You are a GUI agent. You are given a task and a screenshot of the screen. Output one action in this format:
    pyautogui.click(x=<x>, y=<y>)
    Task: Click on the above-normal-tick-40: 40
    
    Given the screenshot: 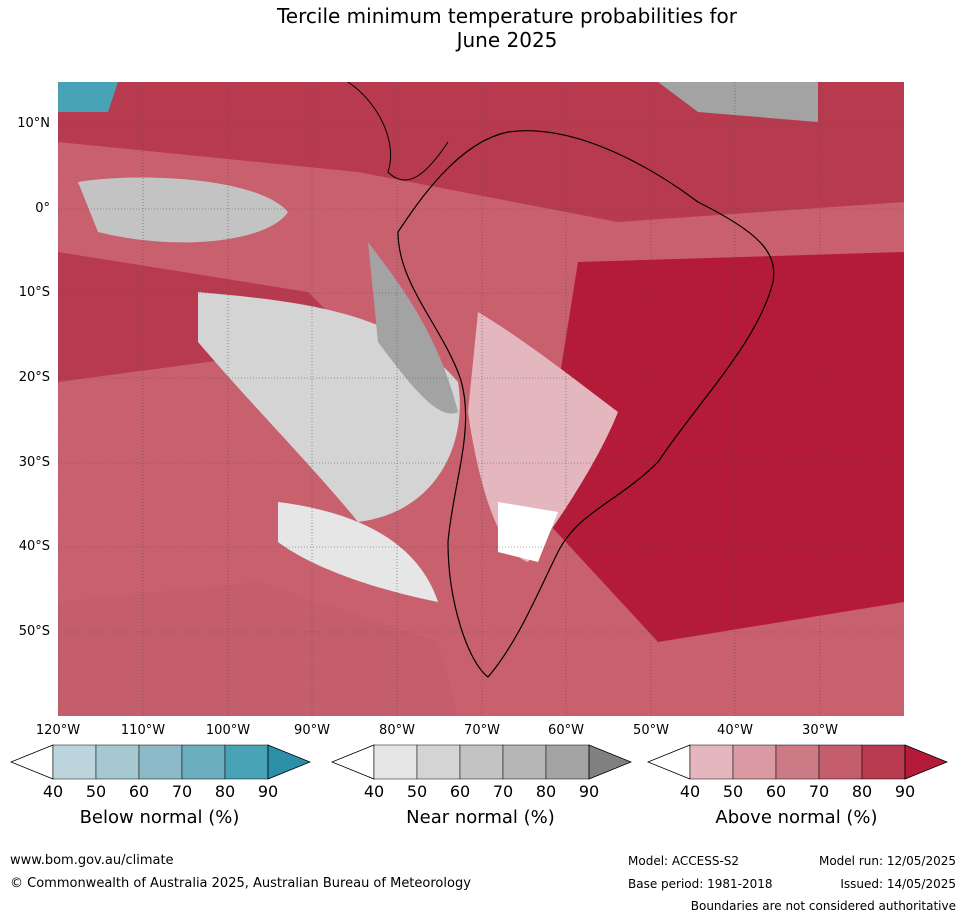 What is the action you would take?
    pyautogui.click(x=690, y=791)
    